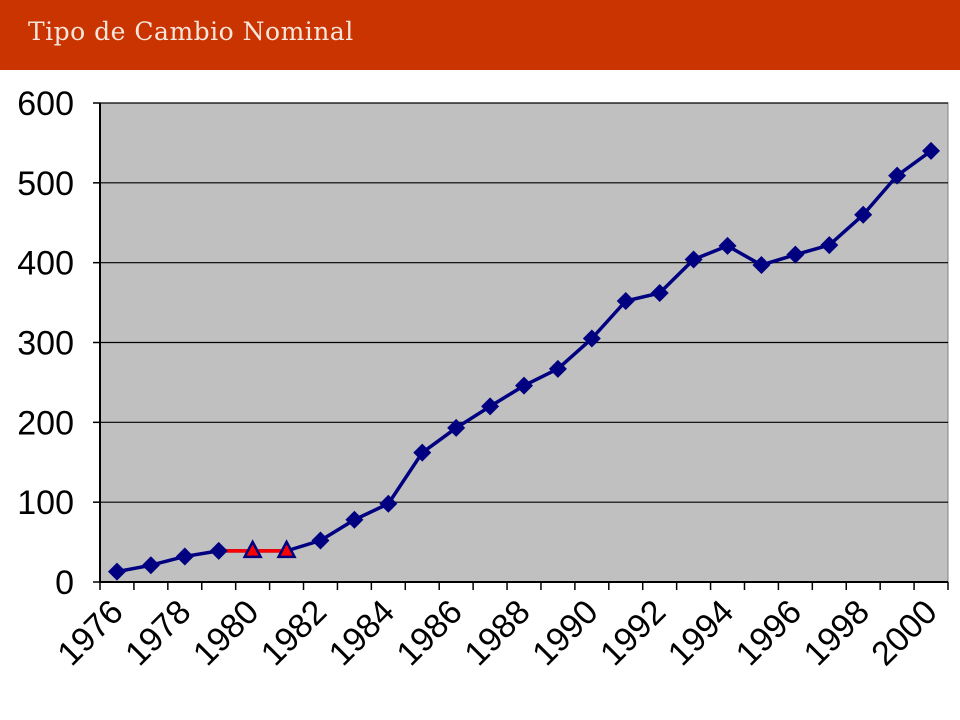  Describe the element at coordinates (769, 633) in the screenshot. I see `x-tick-label: 1996` at that location.